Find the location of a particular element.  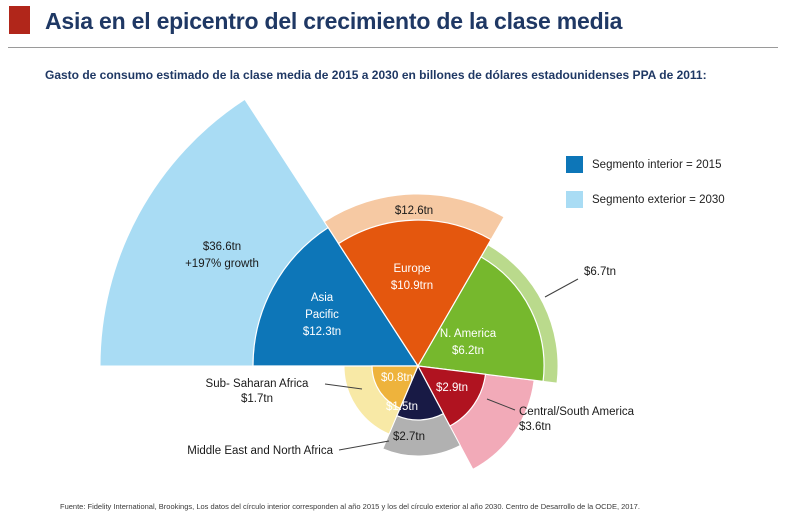

legend-item-inner-2015: Segmento interior = 2015 is located at coordinates (645, 164).